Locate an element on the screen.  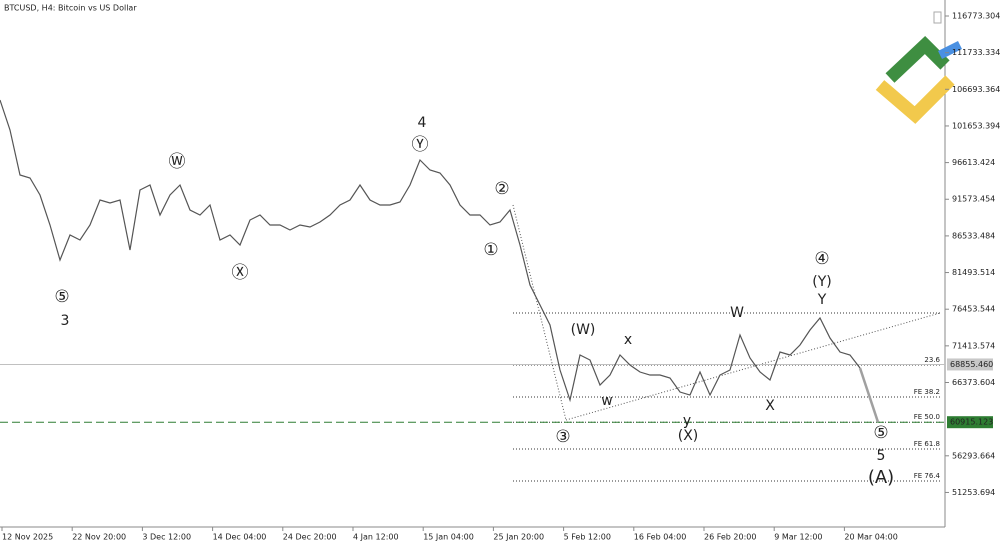
x-tick-label: 3 Dec 12:00 is located at coordinates (166, 537).